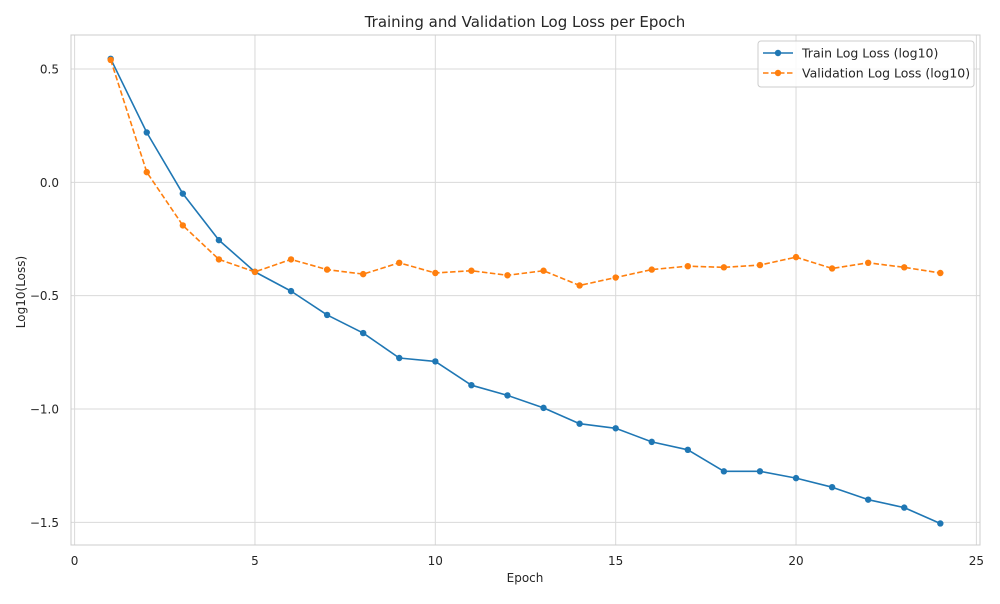 This screenshot has height=604, width=1000. I want to click on x-tick-label: 25, so click(976, 561).